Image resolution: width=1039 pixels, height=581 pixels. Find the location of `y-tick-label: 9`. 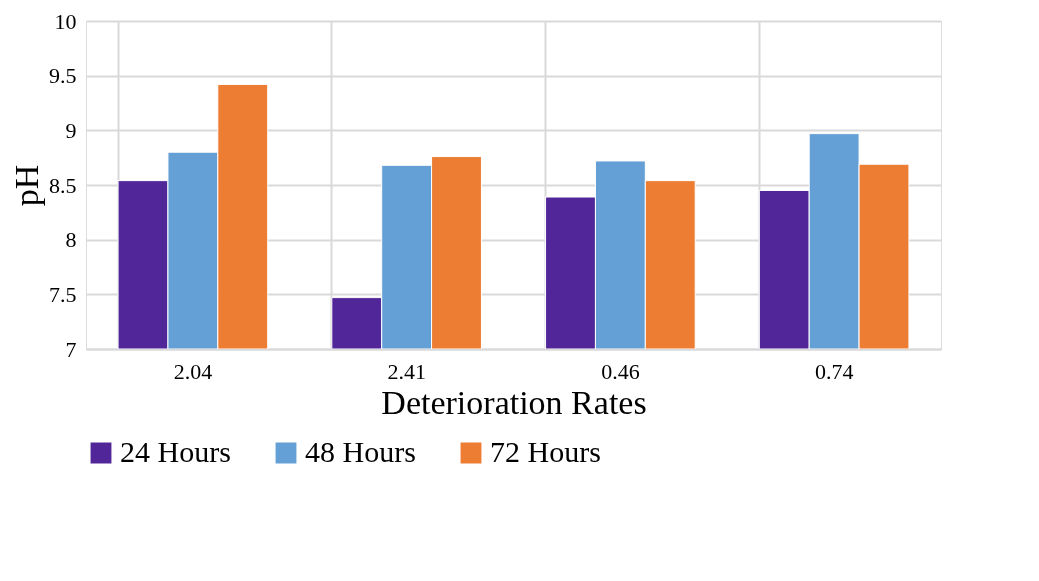

y-tick-label: 9 is located at coordinates (71, 130).